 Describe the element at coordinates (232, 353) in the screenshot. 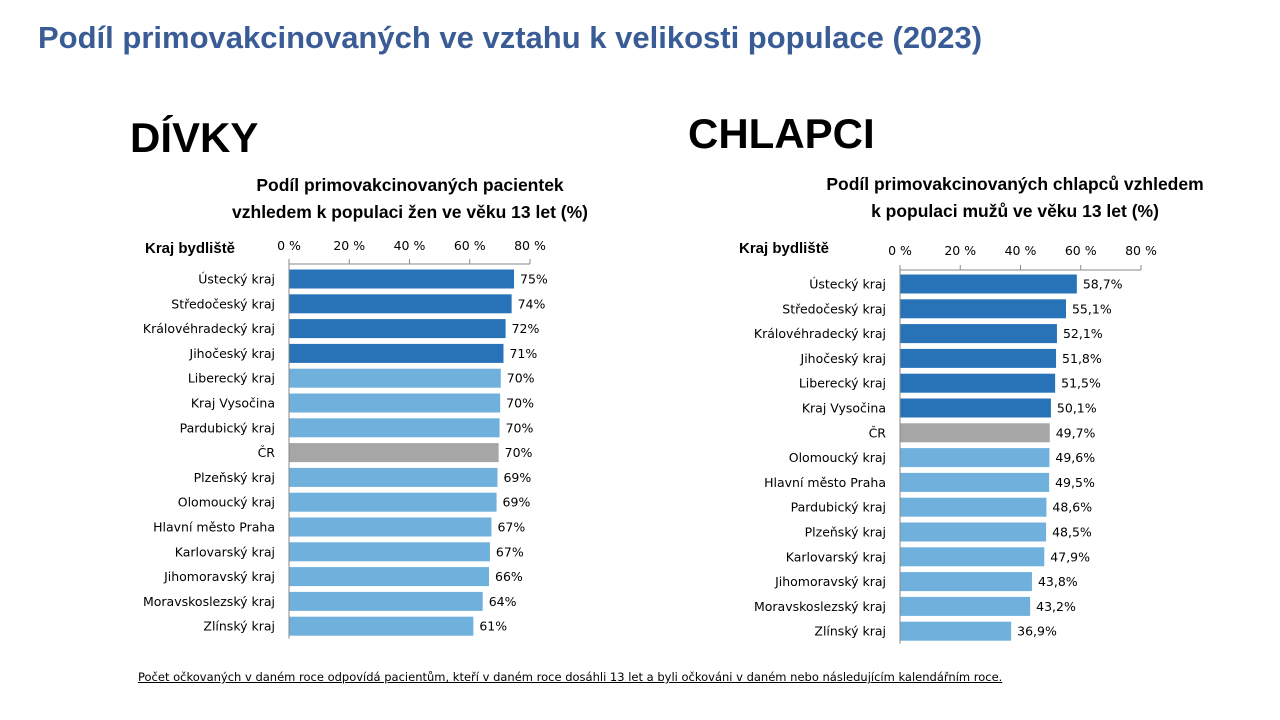

I see `girls-category-label: Jihočeský kraj` at that location.